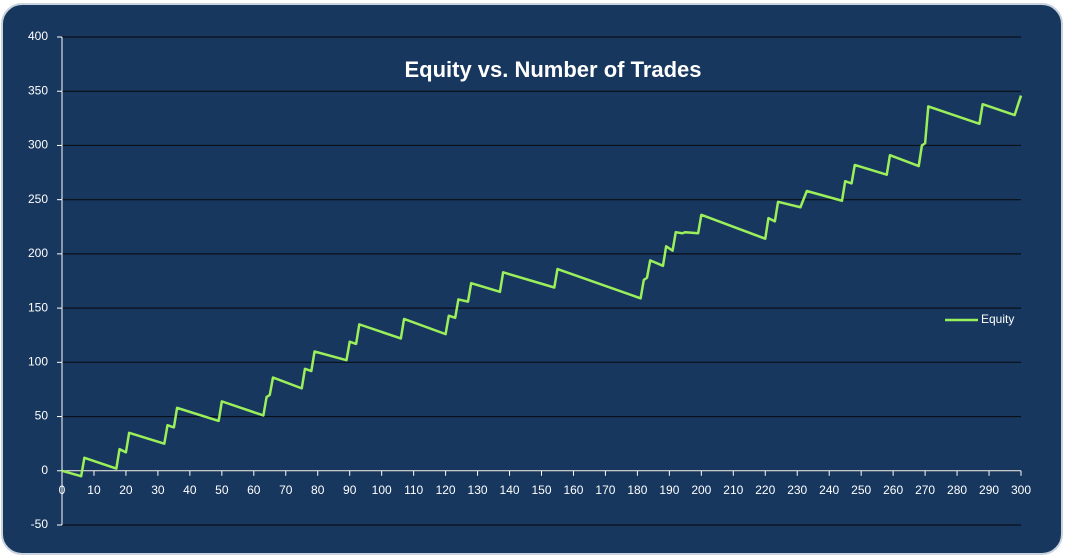 The image size is (1065, 560). I want to click on y-tick-label: 100, so click(38, 362).